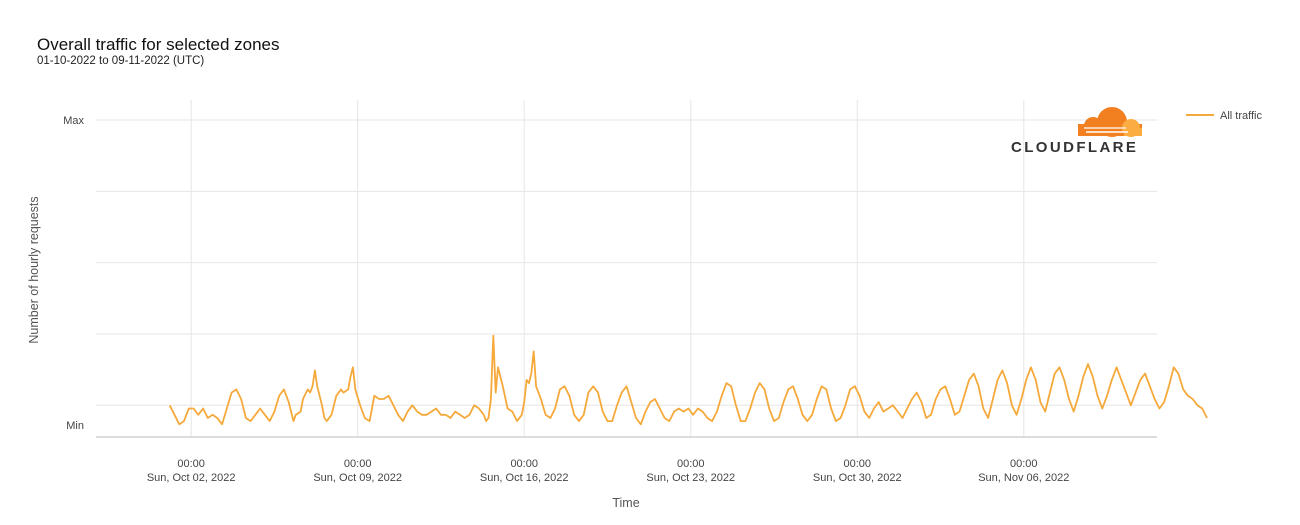 This screenshot has height=525, width=1300. Describe the element at coordinates (358, 464) in the screenshot. I see `x-tick-time-1: 00:00` at that location.